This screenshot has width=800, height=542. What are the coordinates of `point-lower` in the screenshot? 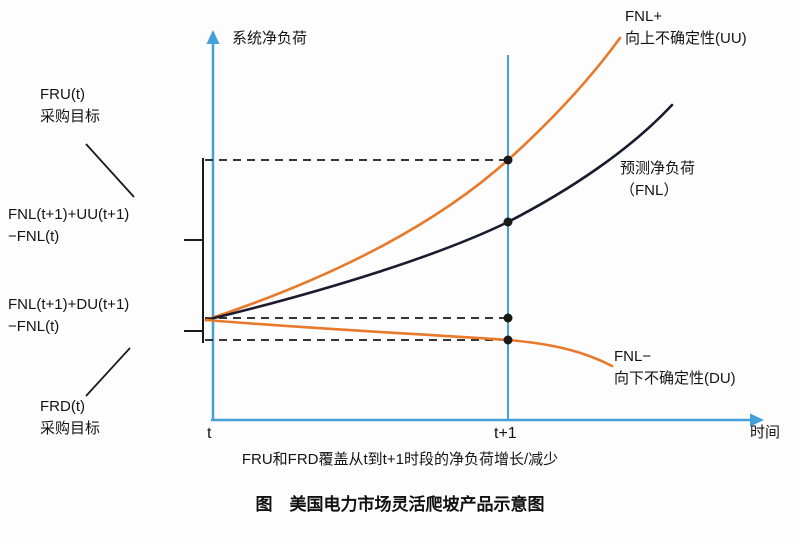 It's located at (508, 340).